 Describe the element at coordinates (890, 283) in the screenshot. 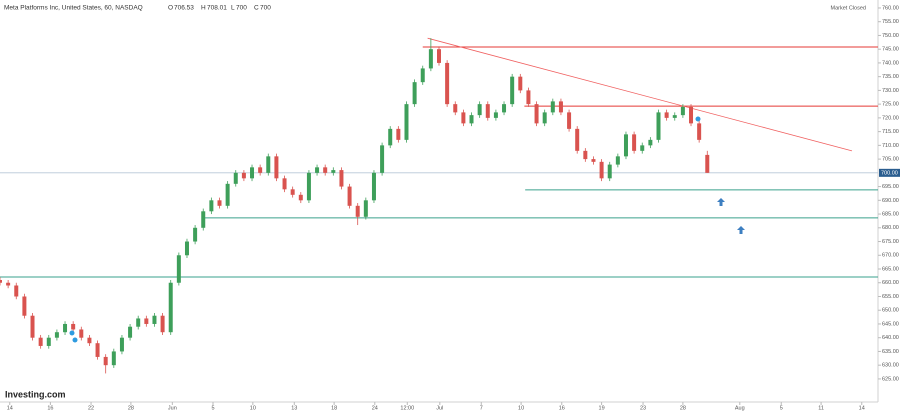

I see `y-tick-label: 660.00` at that location.